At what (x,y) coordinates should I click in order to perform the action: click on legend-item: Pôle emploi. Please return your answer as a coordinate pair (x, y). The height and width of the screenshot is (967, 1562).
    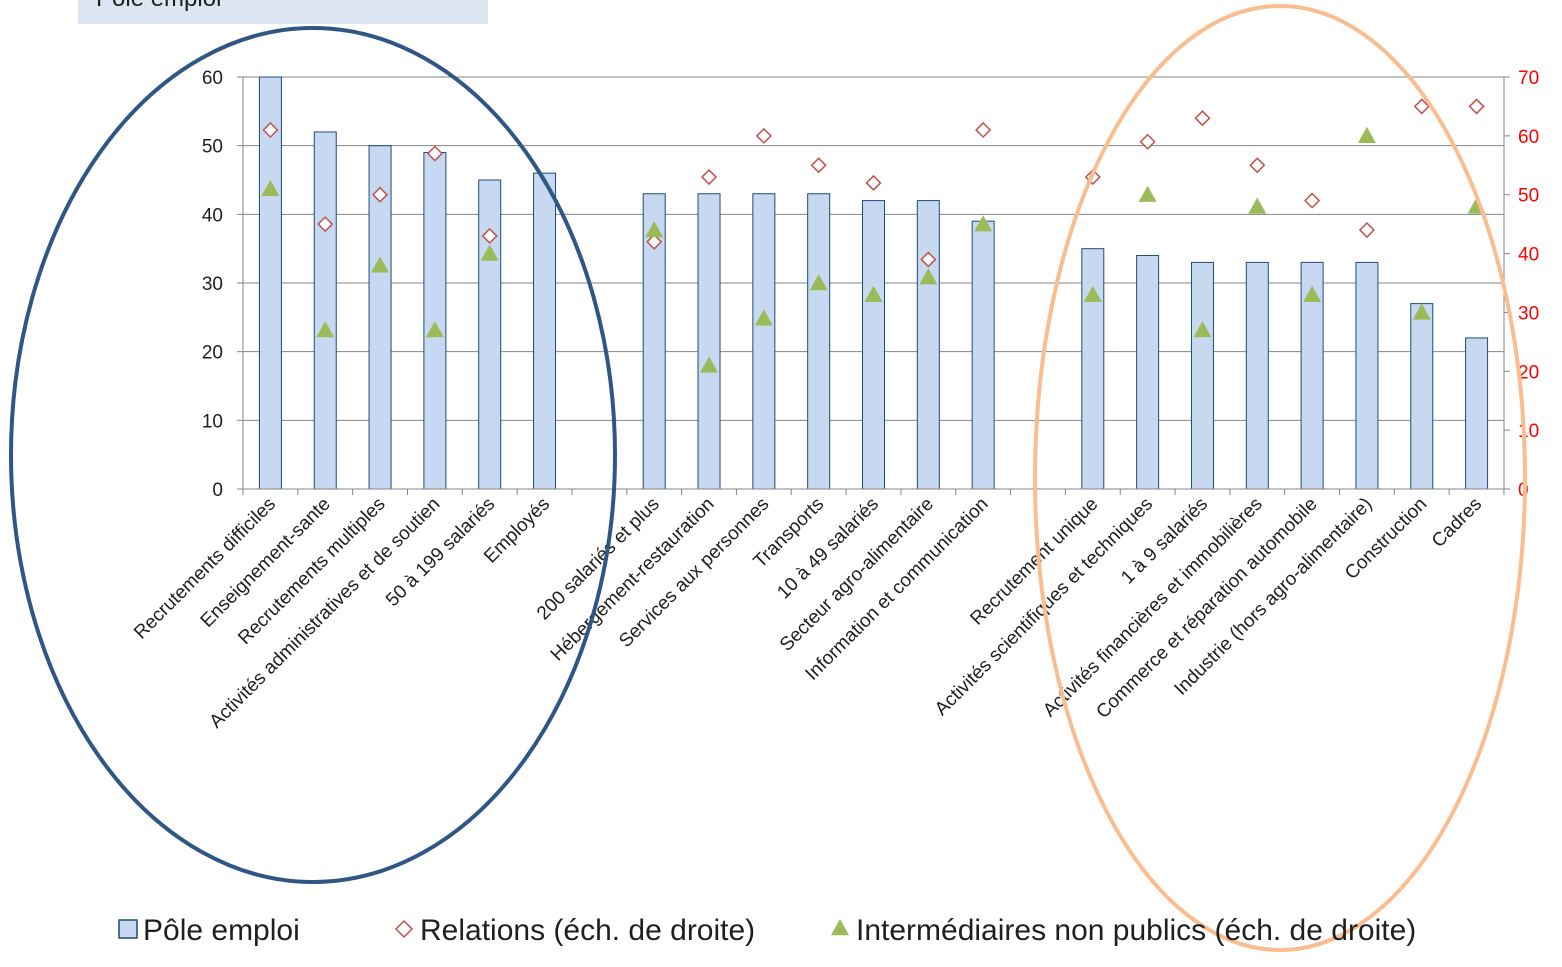
    Looking at the image, I should click on (209, 930).